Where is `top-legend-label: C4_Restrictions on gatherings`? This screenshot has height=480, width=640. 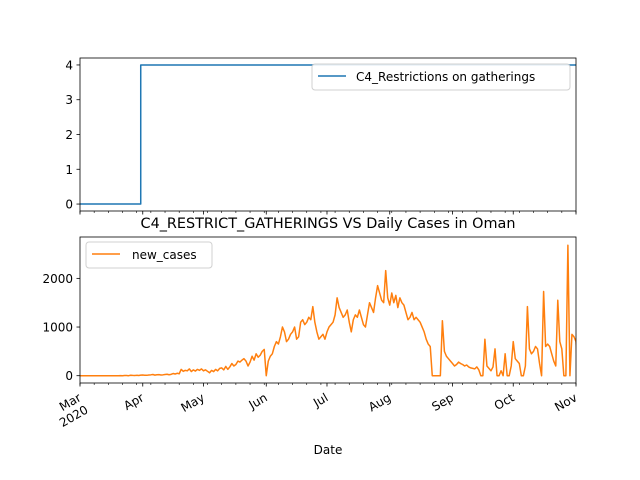 top-legend-label: C4_Restrictions on gatherings is located at coordinates (445, 77).